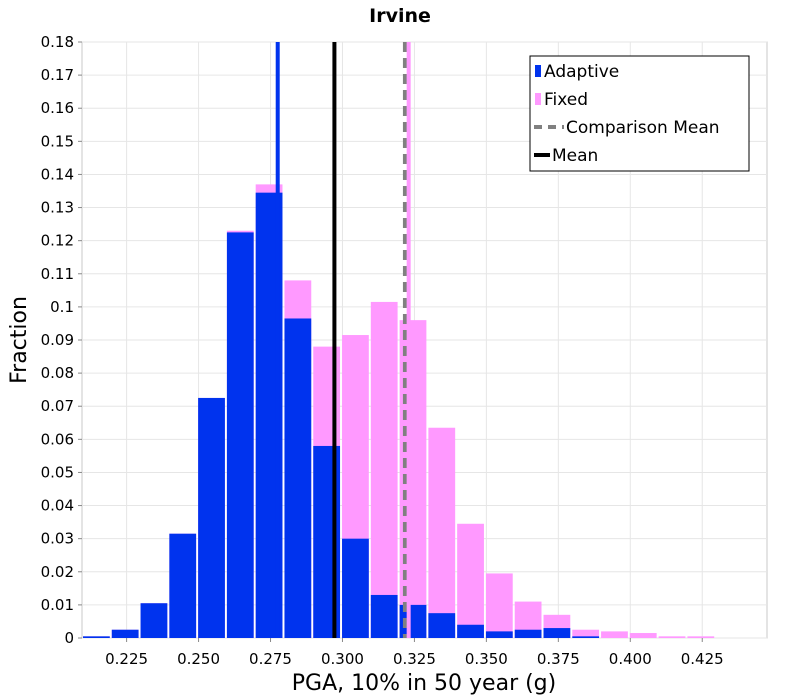 This screenshot has height=700, width=800. Describe the element at coordinates (57, 241) in the screenshot. I see `y-tick-label: 0.12` at that location.